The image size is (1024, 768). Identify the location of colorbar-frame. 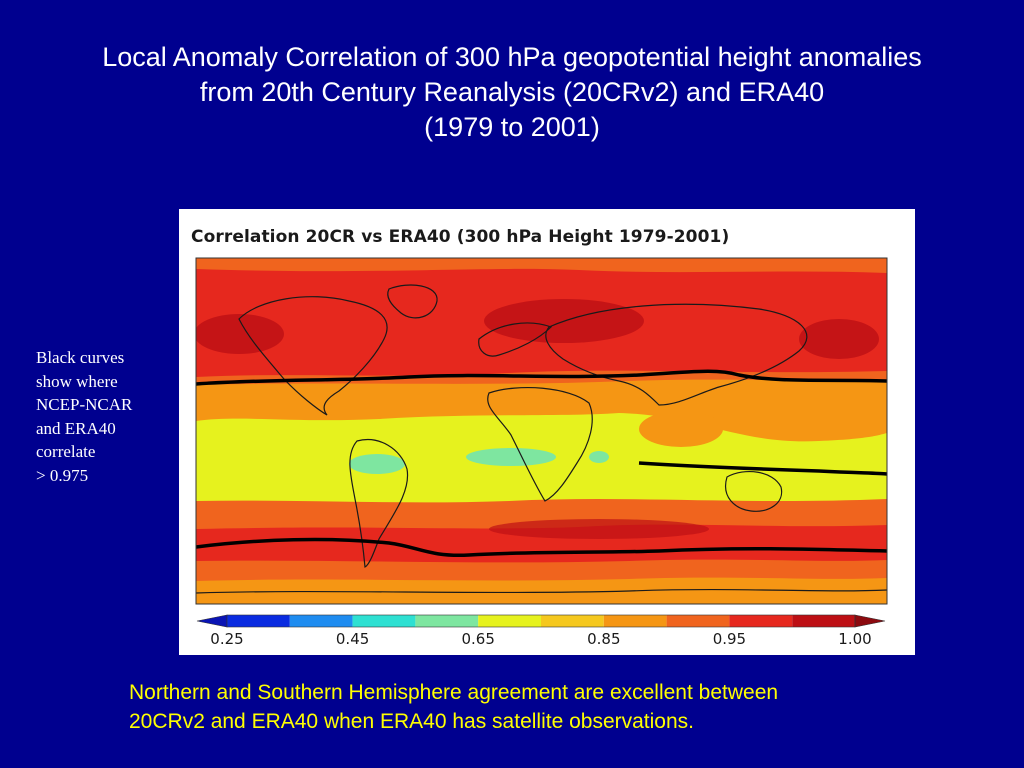
(541, 621).